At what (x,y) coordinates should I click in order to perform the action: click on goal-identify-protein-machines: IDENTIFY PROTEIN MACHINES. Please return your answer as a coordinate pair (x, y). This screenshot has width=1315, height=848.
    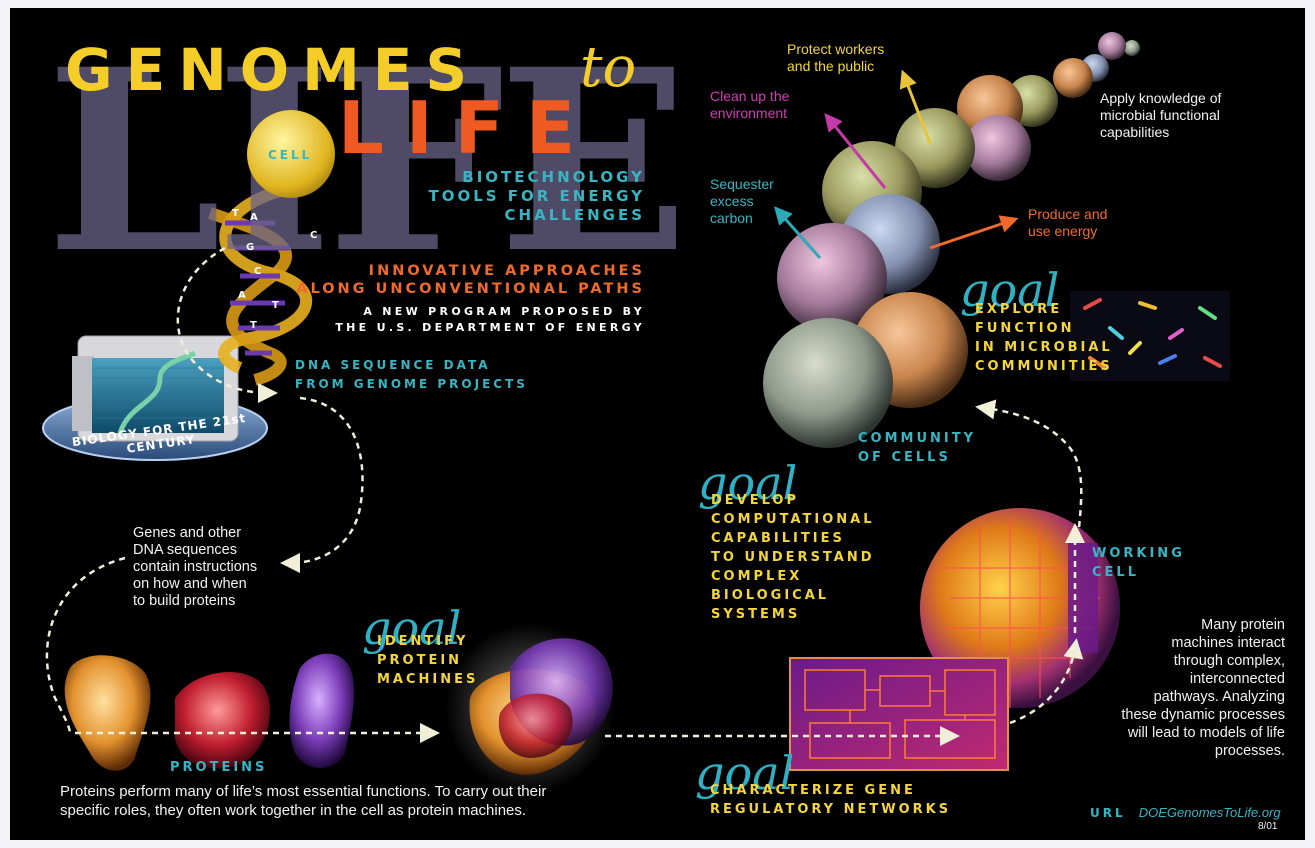
    Looking at the image, I should click on (427, 660).